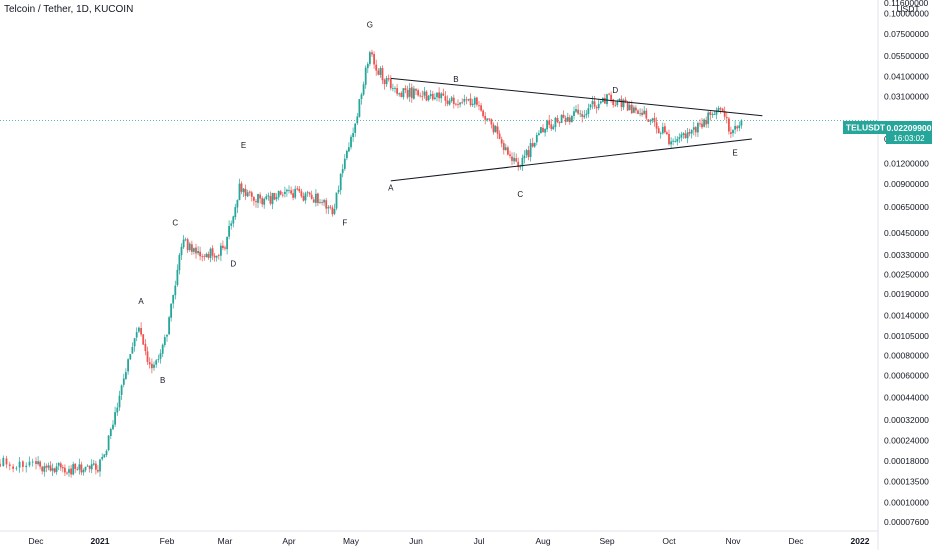 The width and height of the screenshot is (932, 550). Describe the element at coordinates (175, 223) in the screenshot. I see `wave-label: C` at that location.